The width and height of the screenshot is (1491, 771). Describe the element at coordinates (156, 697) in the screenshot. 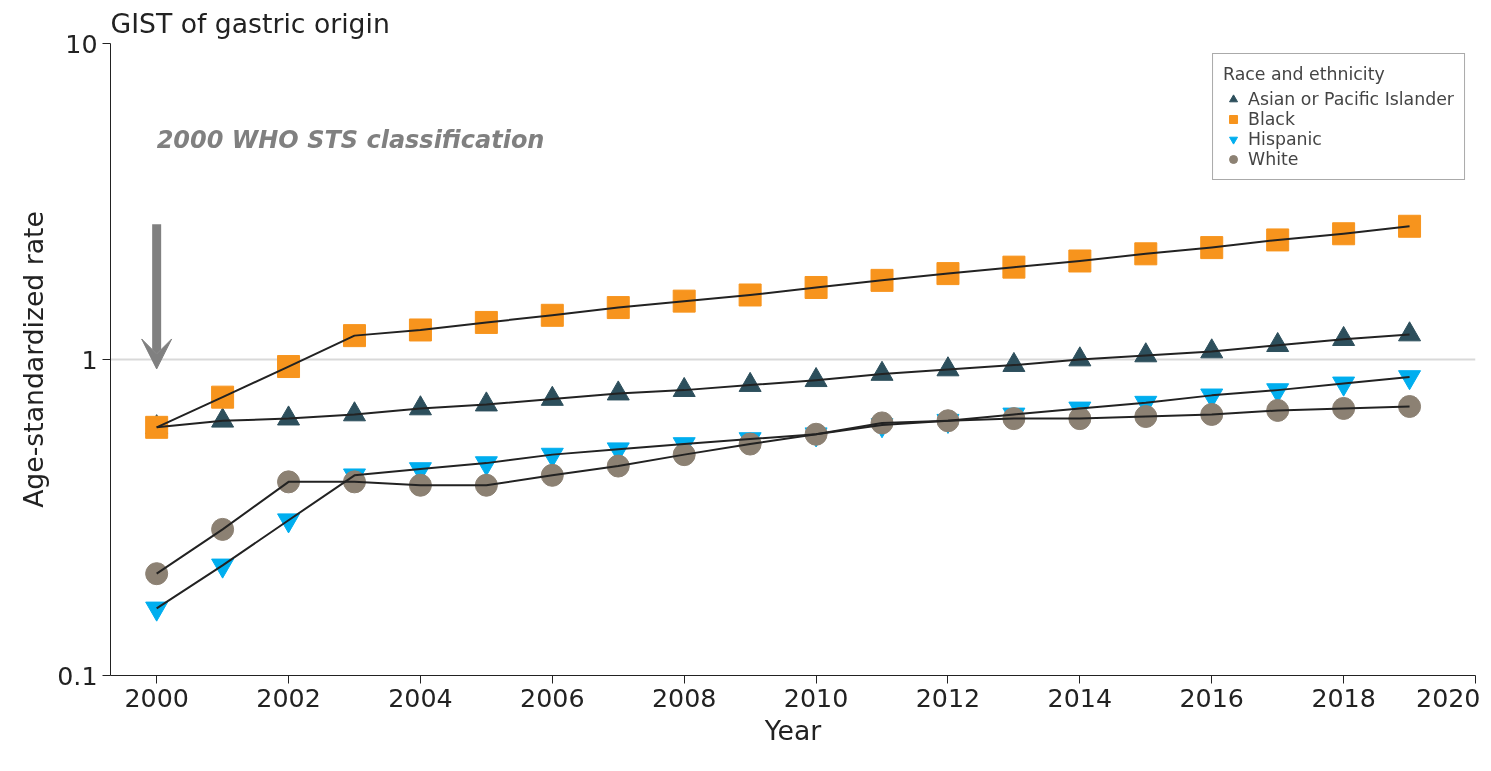

I see `x-tick-label: 2000` at that location.